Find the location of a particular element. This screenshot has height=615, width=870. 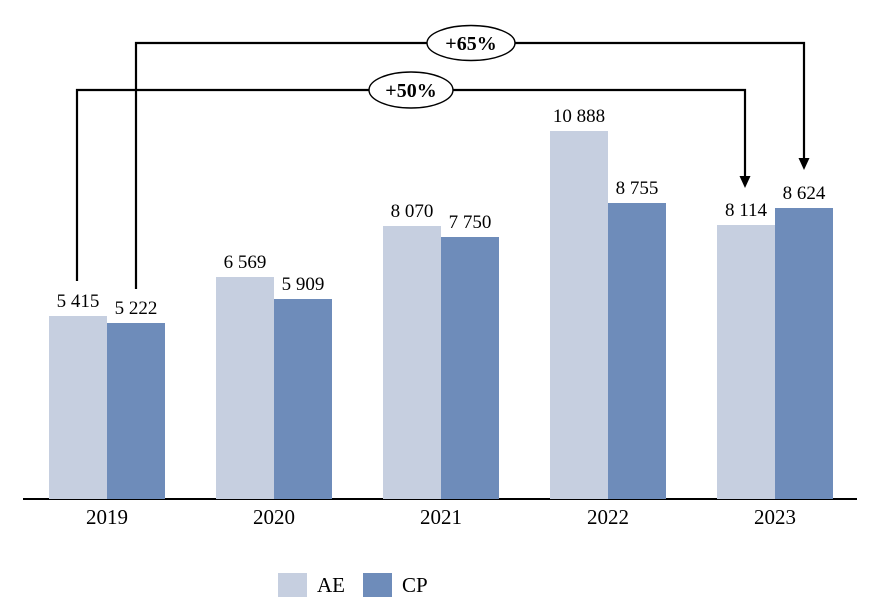

bar-ae-2020 is located at coordinates (245, 388).